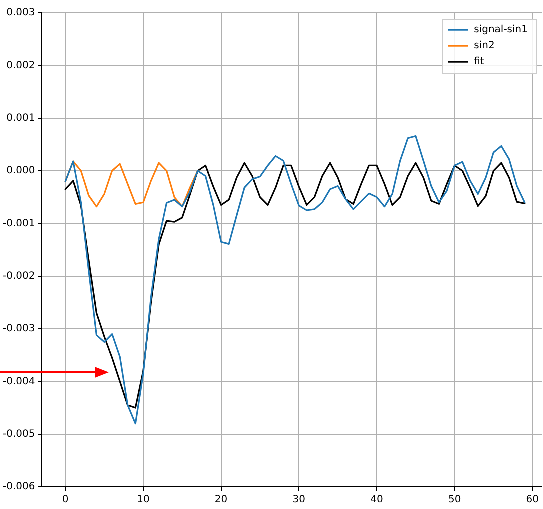  What do you see at coordinates (19, 487) in the screenshot?
I see `y-tick-label: -0.006` at bounding box center [19, 487].